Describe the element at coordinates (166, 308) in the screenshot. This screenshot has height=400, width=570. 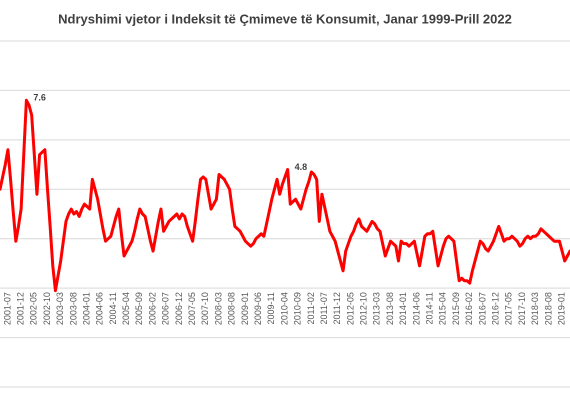
I see `x-tick-label: 2006-07` at that location.